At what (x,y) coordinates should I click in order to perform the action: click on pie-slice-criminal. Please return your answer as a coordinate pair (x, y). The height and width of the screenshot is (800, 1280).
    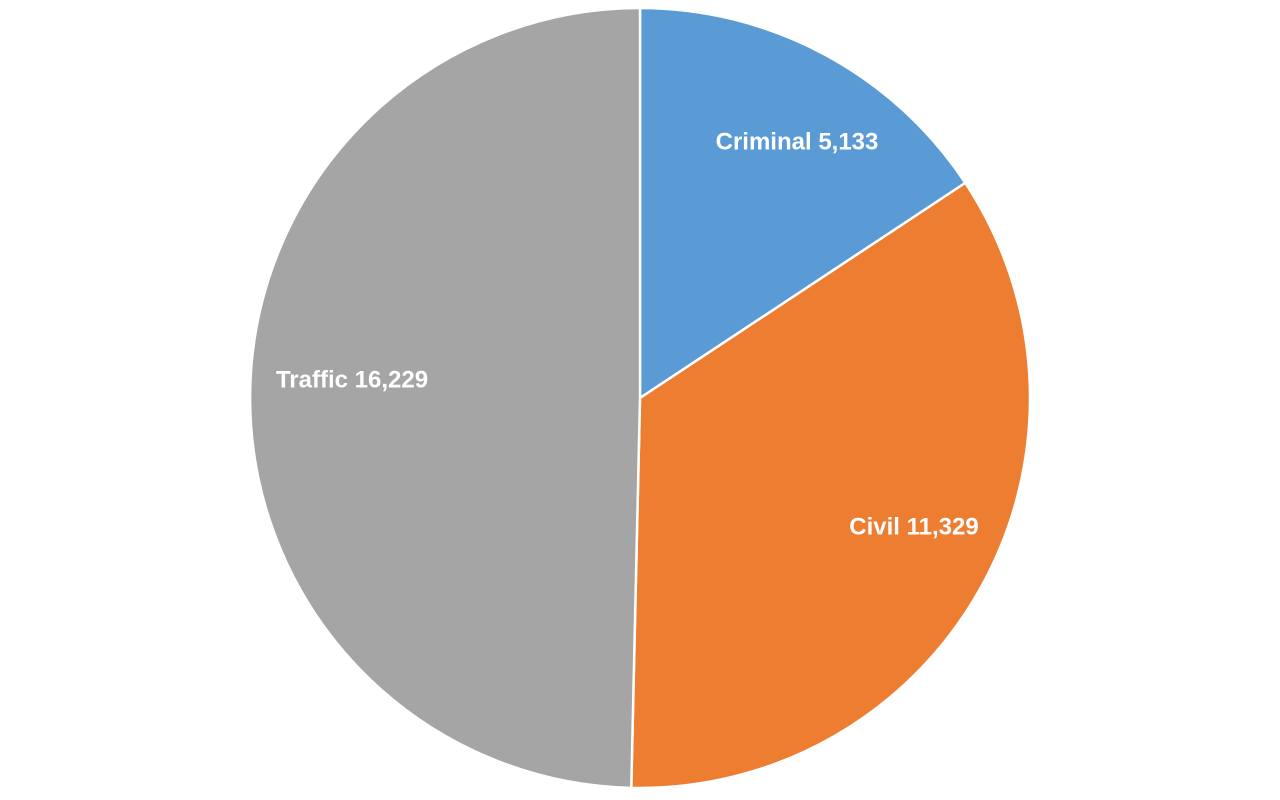
    Looking at the image, I should click on (802, 203).